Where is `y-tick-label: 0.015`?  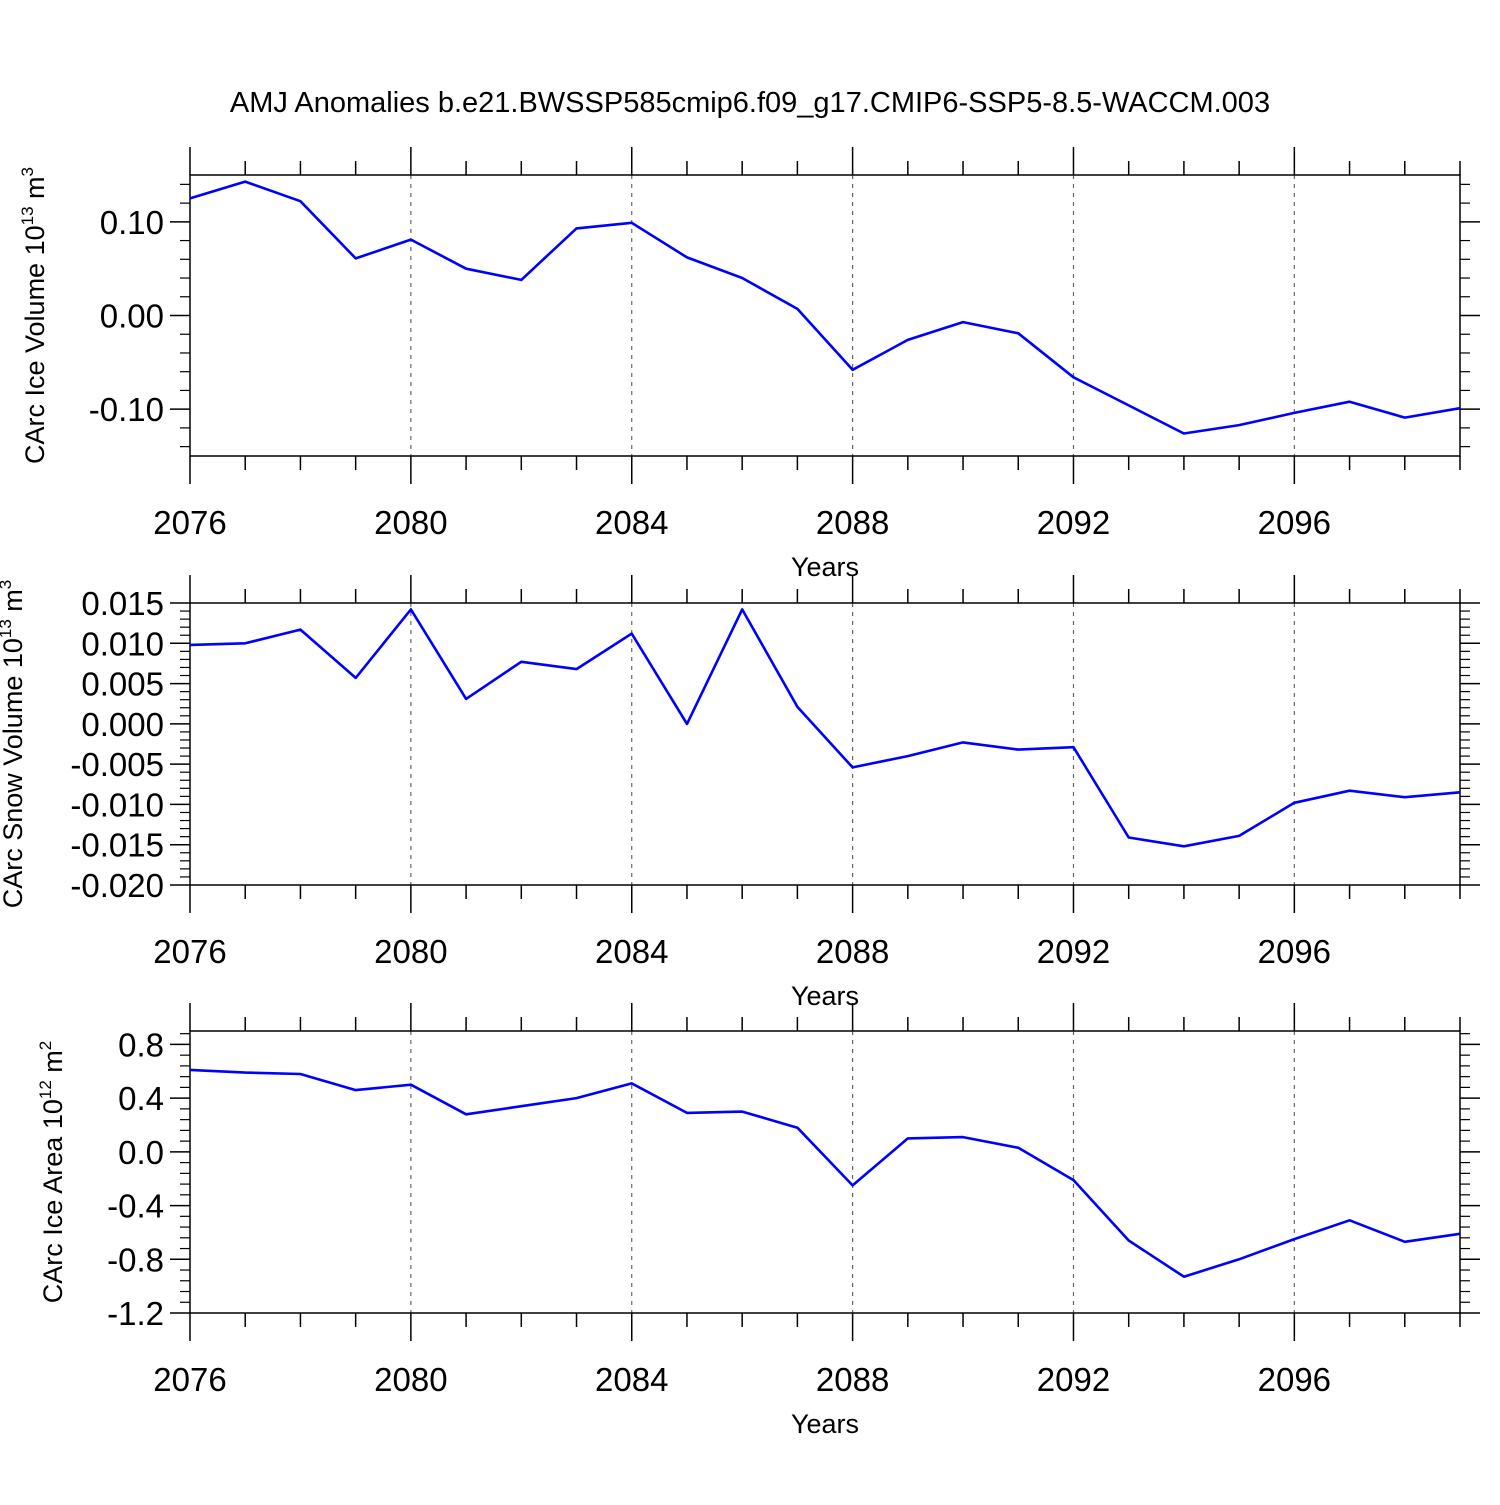
y-tick-label: 0.015 is located at coordinates (122, 603).